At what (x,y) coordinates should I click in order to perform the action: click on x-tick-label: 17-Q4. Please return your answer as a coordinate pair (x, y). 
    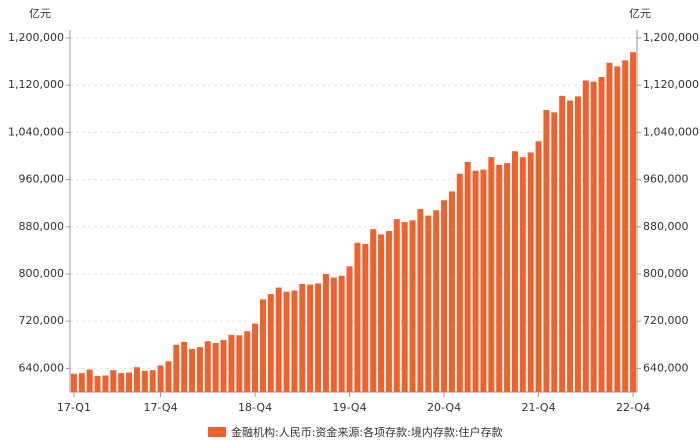
    Looking at the image, I should click on (161, 407).